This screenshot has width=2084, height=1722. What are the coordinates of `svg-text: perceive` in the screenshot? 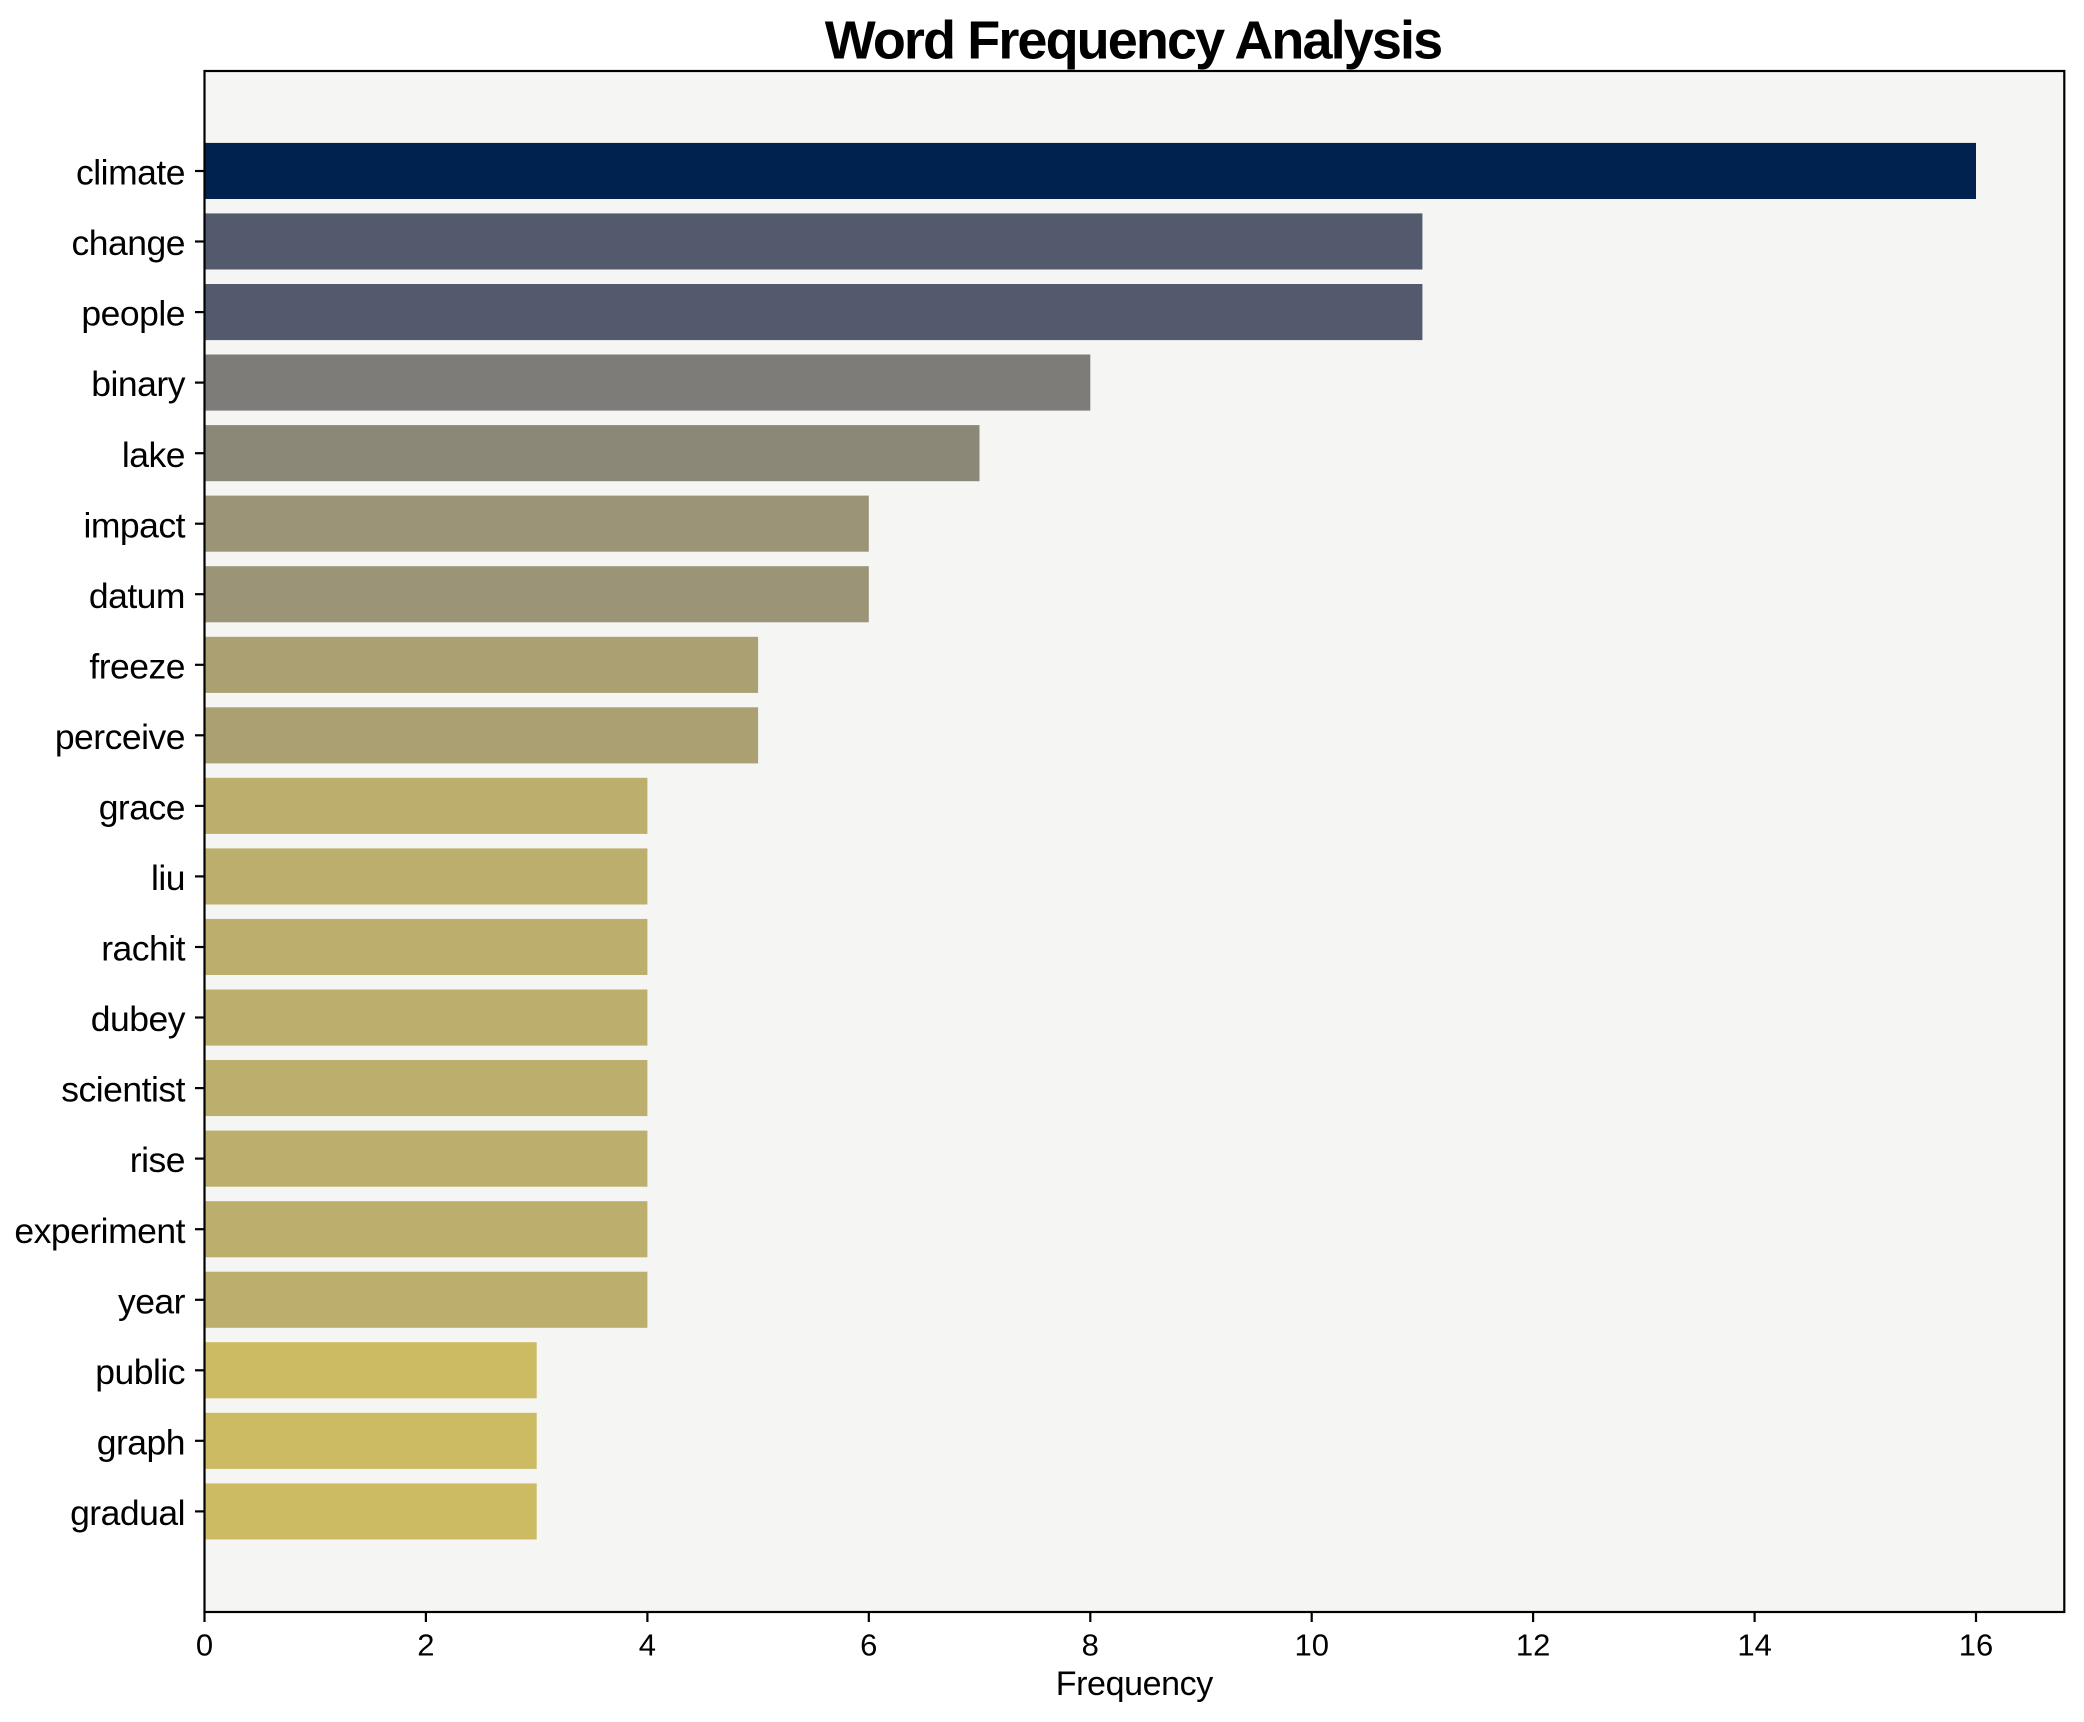 It's located at (120, 737).